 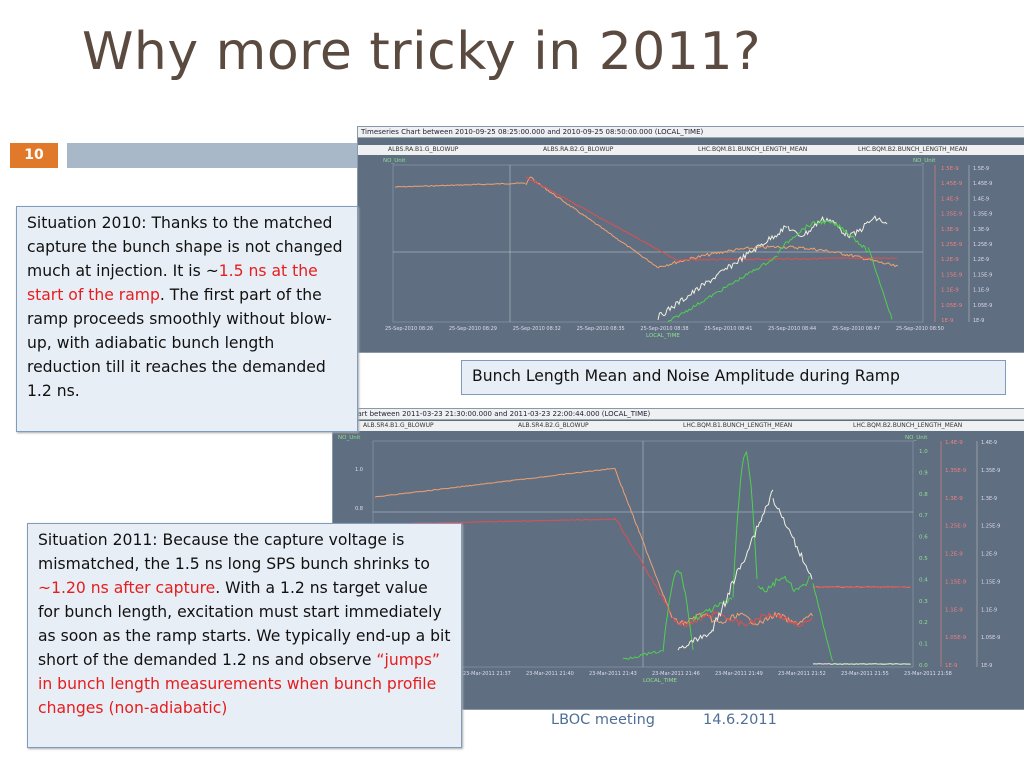 I want to click on series-white-fall, so click(x=792, y=539).